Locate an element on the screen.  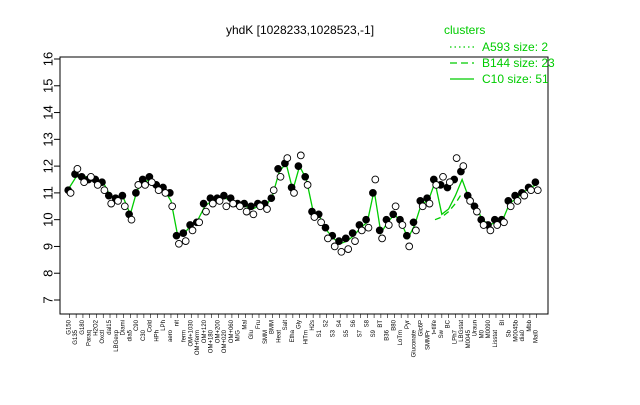
x-tick-label: OM+1030 is located at coordinates (191, 332).